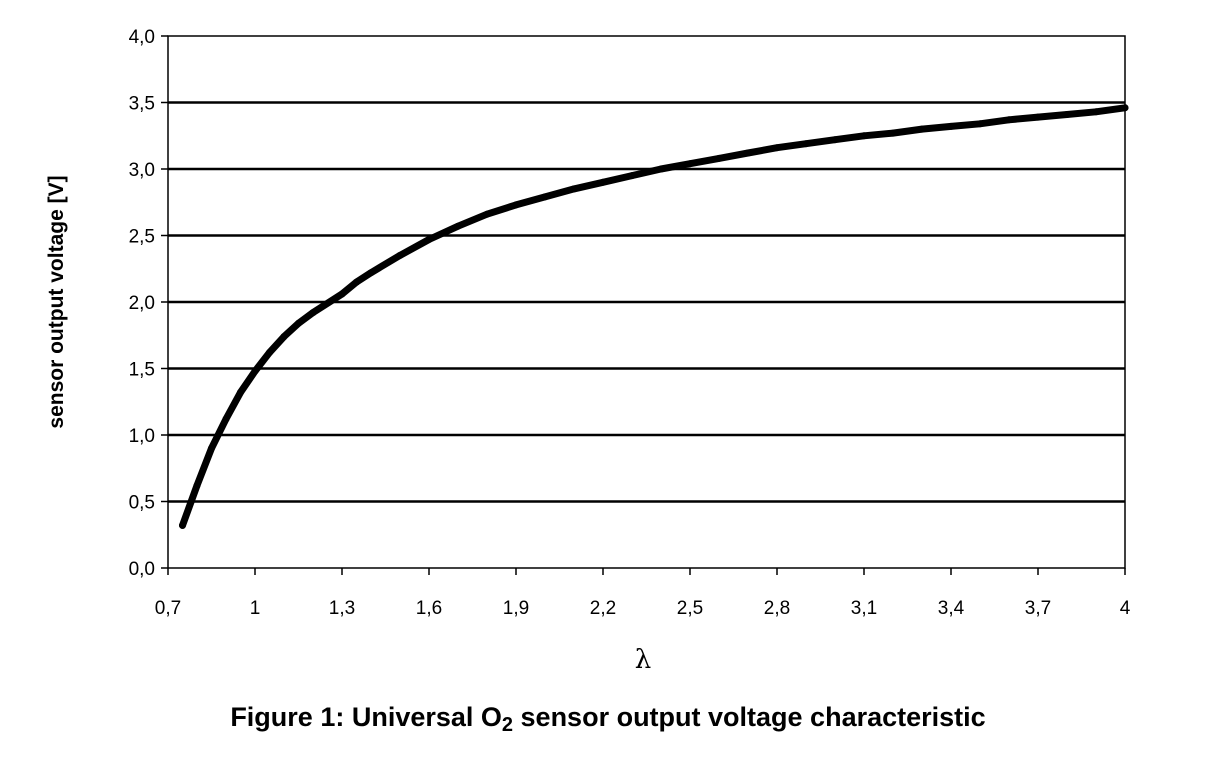 This screenshot has width=1216, height=768. Describe the element at coordinates (142, 170) in the screenshot. I see `y-tick-label: 3,0` at that location.